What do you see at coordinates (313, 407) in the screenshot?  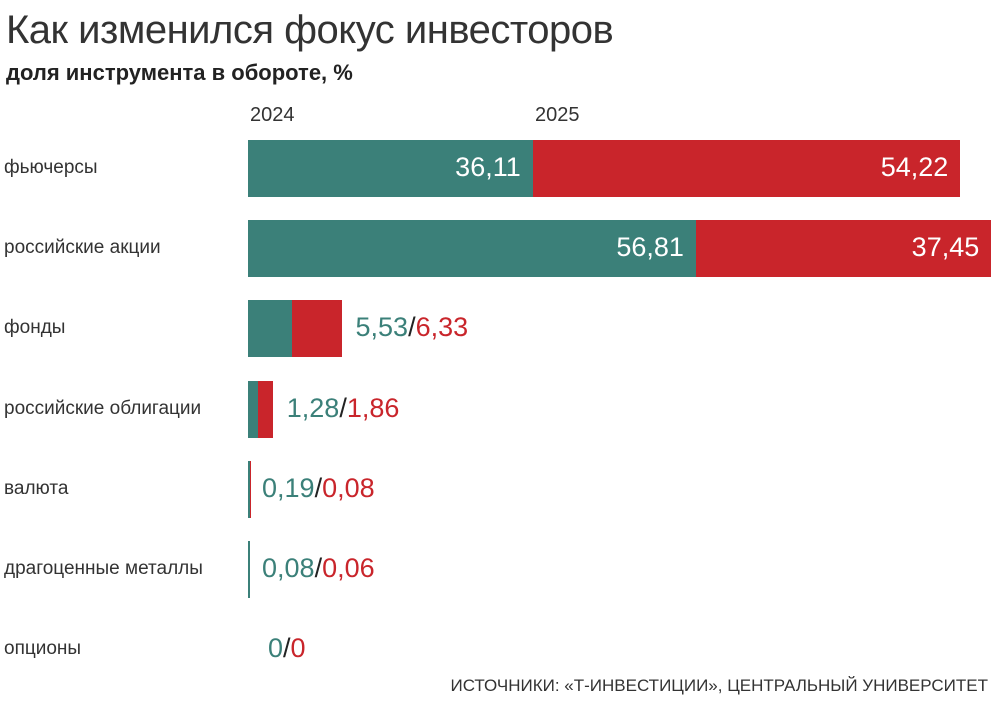 I see `data-label-2024: 1,28` at bounding box center [313, 407].